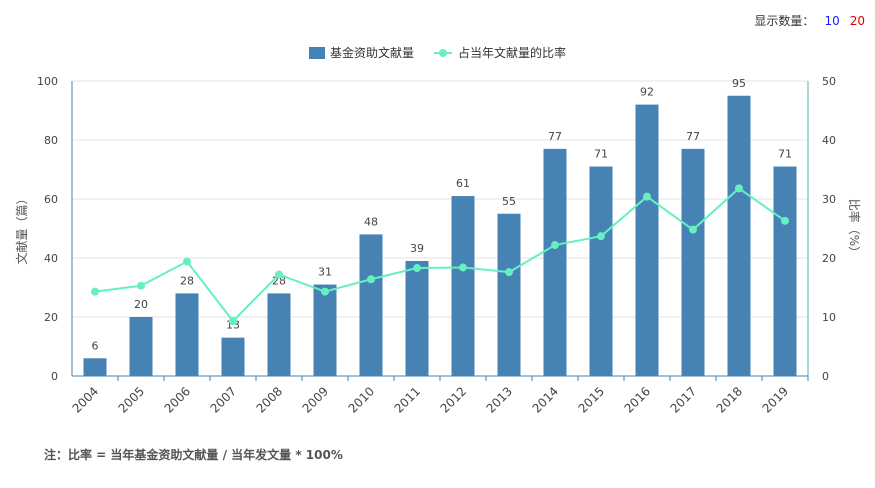 The width and height of the screenshot is (875, 488). What do you see at coordinates (187, 261) in the screenshot?
I see `ratio-point-2006` at bounding box center [187, 261].